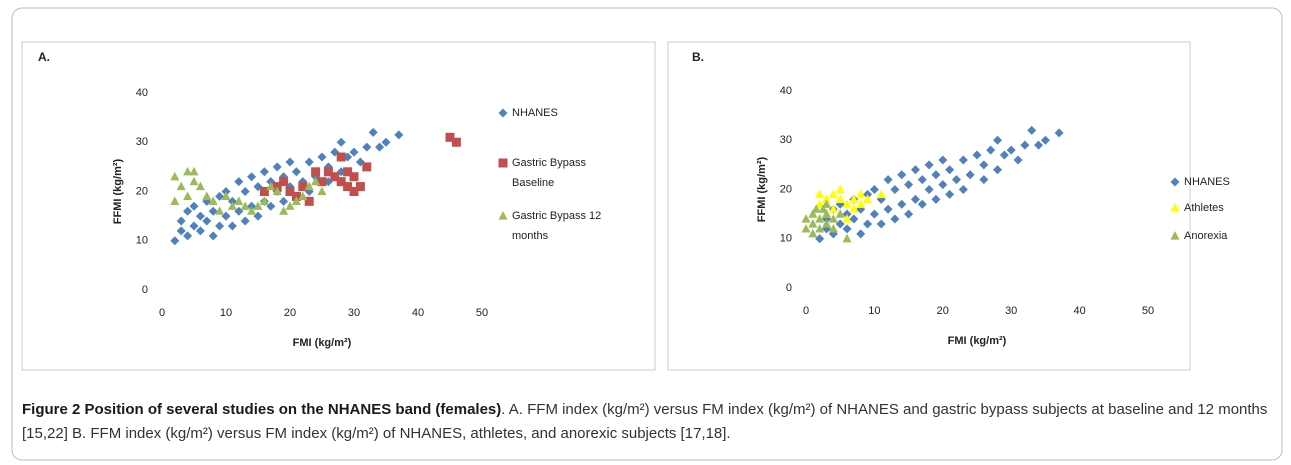 The image size is (1291, 465). What do you see at coordinates (977, 341) in the screenshot?
I see `x-axis-title: FMI (kg/m²)` at bounding box center [977, 341].